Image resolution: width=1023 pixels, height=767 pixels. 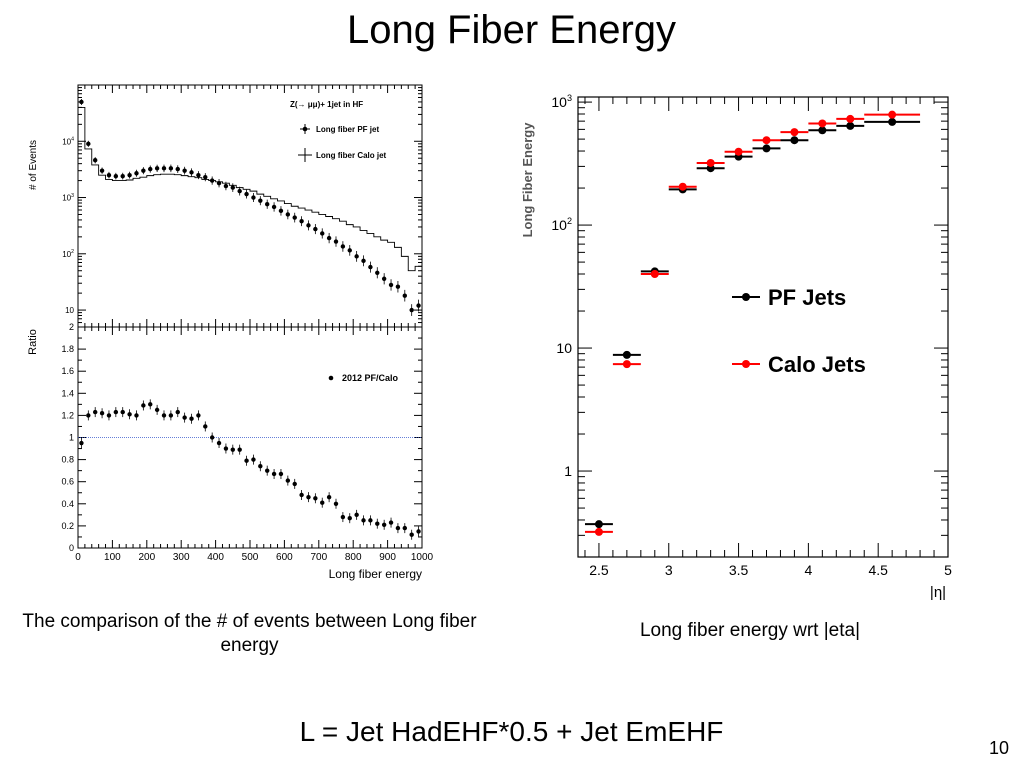 I want to click on top-frame, so click(x=250, y=206).